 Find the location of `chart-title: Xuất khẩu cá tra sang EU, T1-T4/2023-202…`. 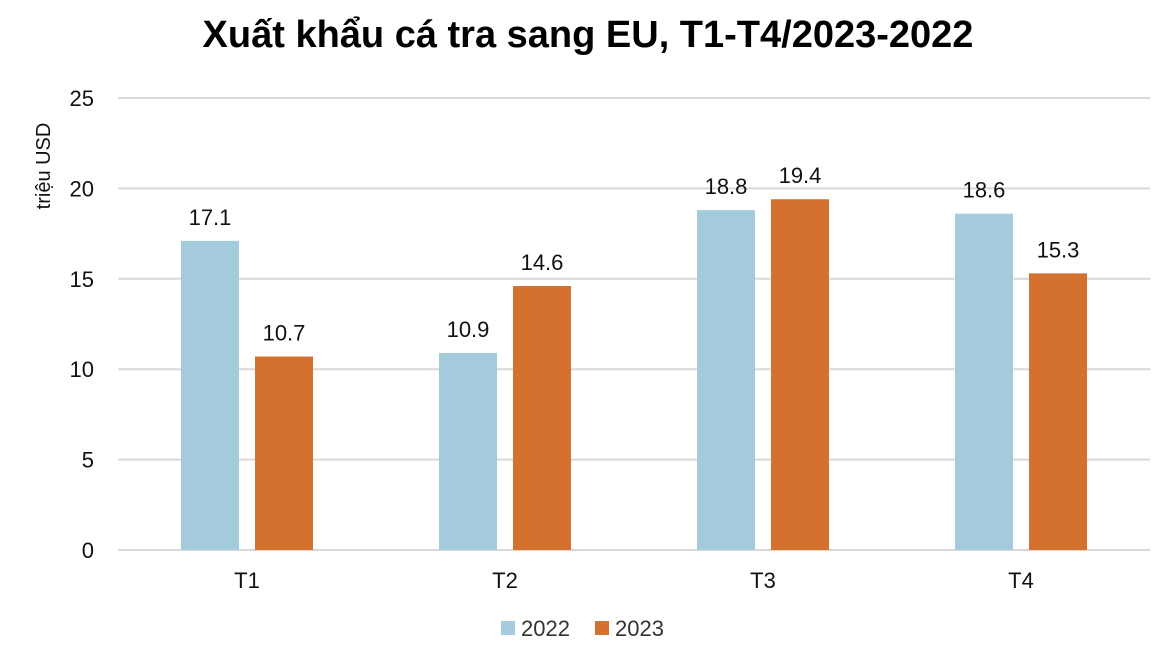

chart-title: Xuất khẩu cá tra sang EU, T1-T4/2023-202… is located at coordinates (588, 35).